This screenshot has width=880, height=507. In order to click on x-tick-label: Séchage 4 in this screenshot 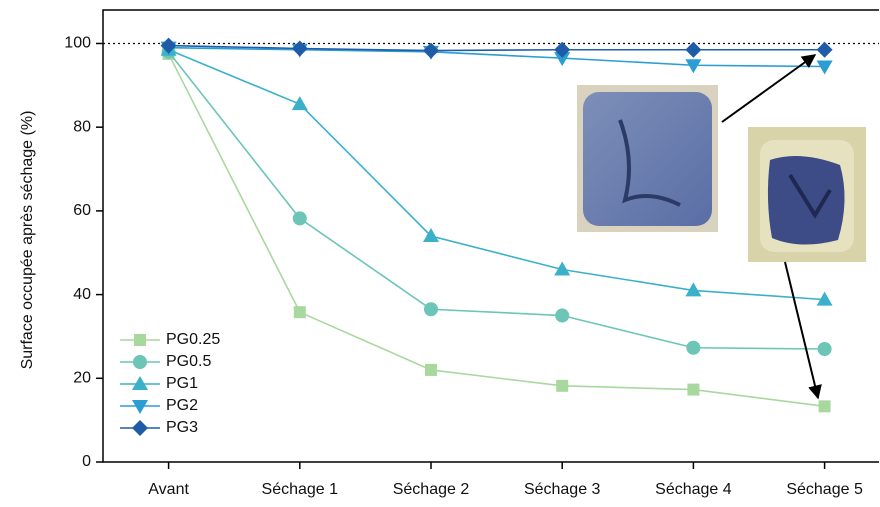, I will do `click(693, 489)`.